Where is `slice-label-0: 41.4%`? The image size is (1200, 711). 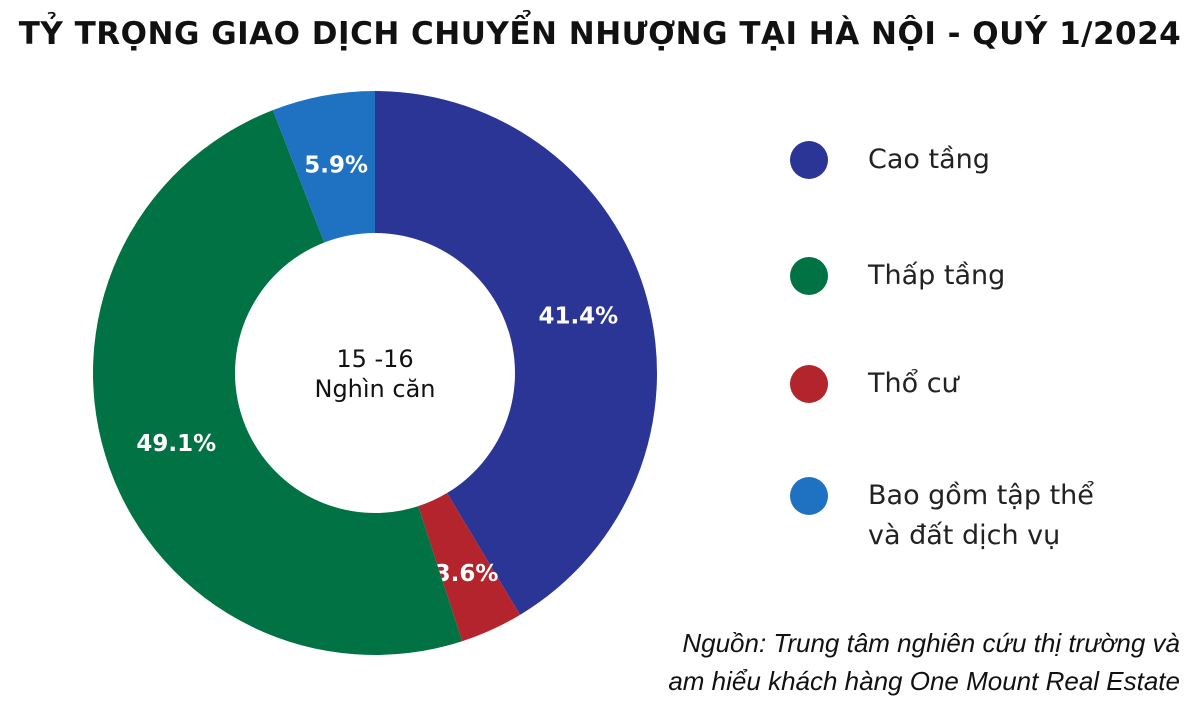
slice-label-0: 41.4% is located at coordinates (578, 317).